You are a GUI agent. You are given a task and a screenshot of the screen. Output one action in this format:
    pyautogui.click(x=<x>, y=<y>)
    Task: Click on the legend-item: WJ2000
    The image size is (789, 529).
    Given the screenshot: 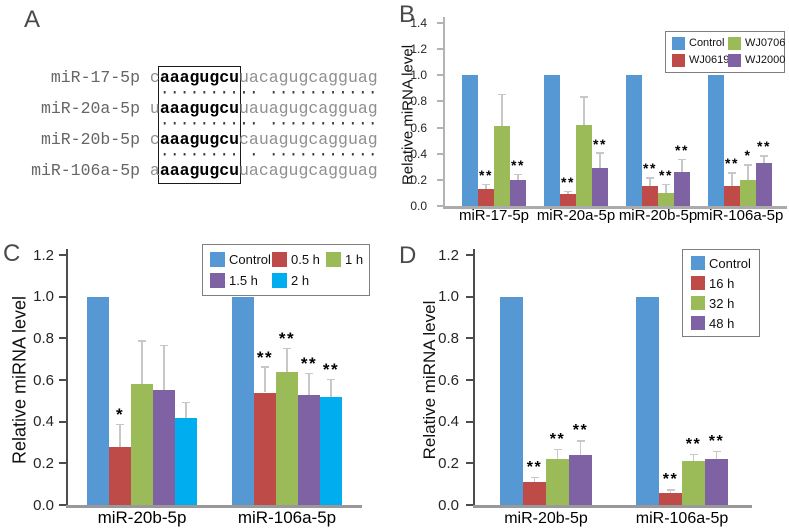 What is the action you would take?
    pyautogui.click(x=756, y=60)
    